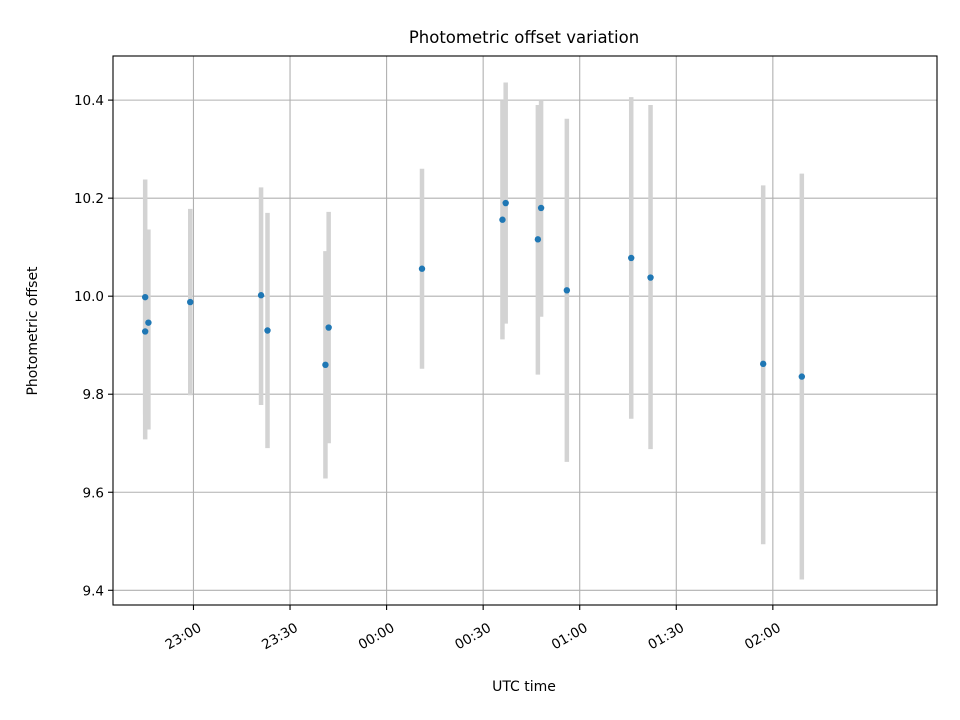 This screenshot has width=960, height=720. What do you see at coordinates (280, 636) in the screenshot?
I see `x-tick-label: 23:30` at bounding box center [280, 636].